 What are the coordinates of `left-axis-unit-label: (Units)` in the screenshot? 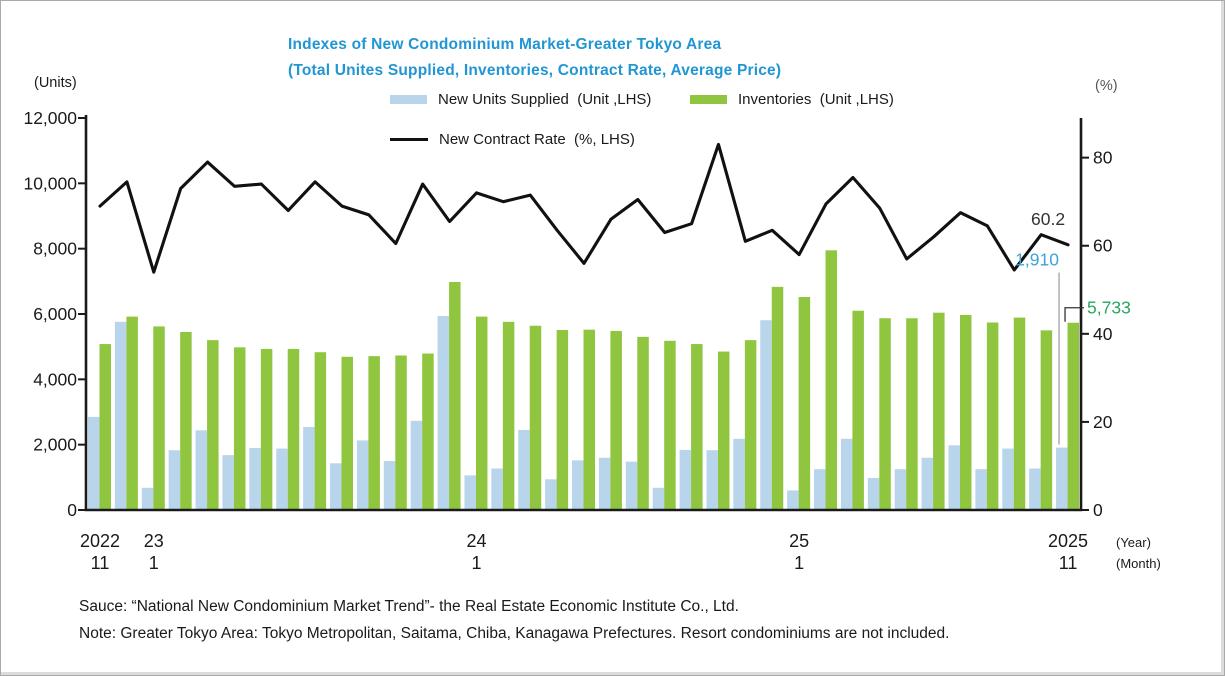 It's located at (55, 83).